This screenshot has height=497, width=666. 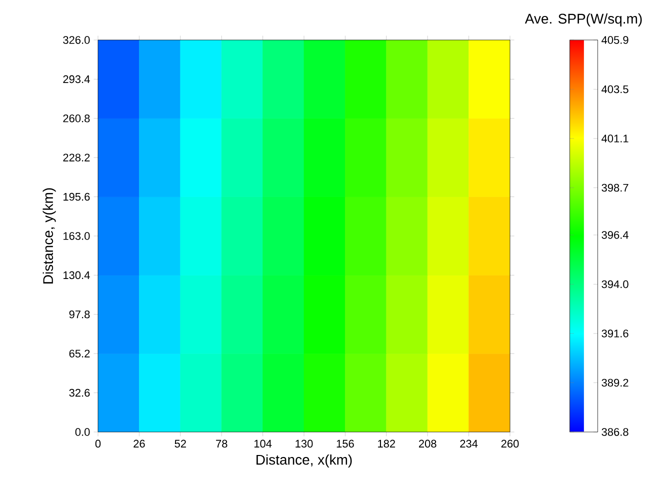 I want to click on y-tick-label: 0.0, so click(x=82, y=432).